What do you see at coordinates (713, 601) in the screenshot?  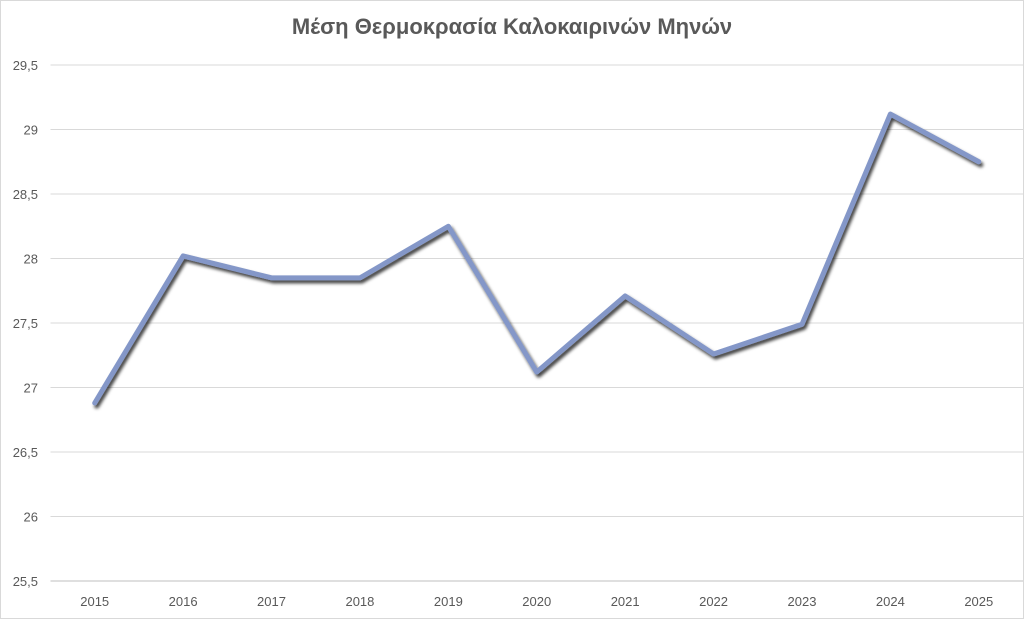 I see `x-tick-label: 2022` at bounding box center [713, 601].